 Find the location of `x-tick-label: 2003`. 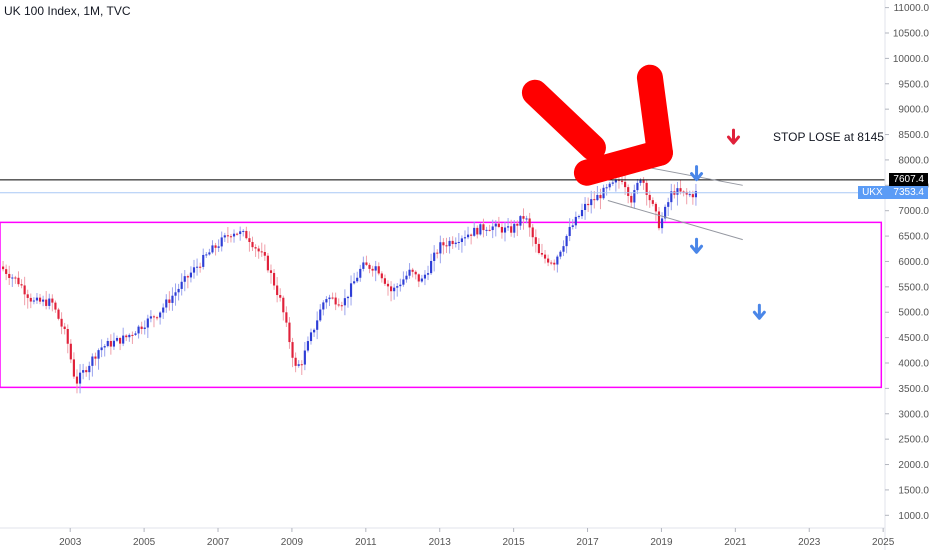

x-tick-label: 2003 is located at coordinates (70, 542).